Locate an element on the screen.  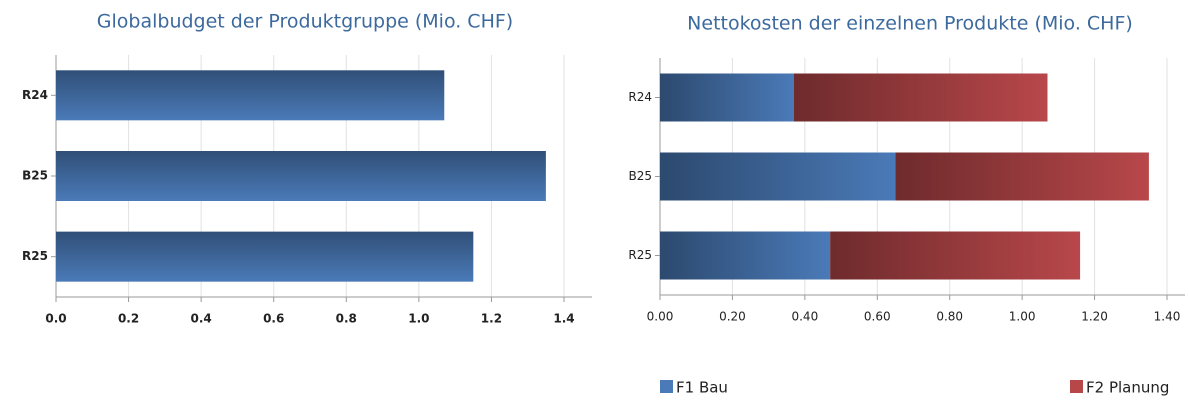
legend-label: F1 Bau is located at coordinates (702, 388).